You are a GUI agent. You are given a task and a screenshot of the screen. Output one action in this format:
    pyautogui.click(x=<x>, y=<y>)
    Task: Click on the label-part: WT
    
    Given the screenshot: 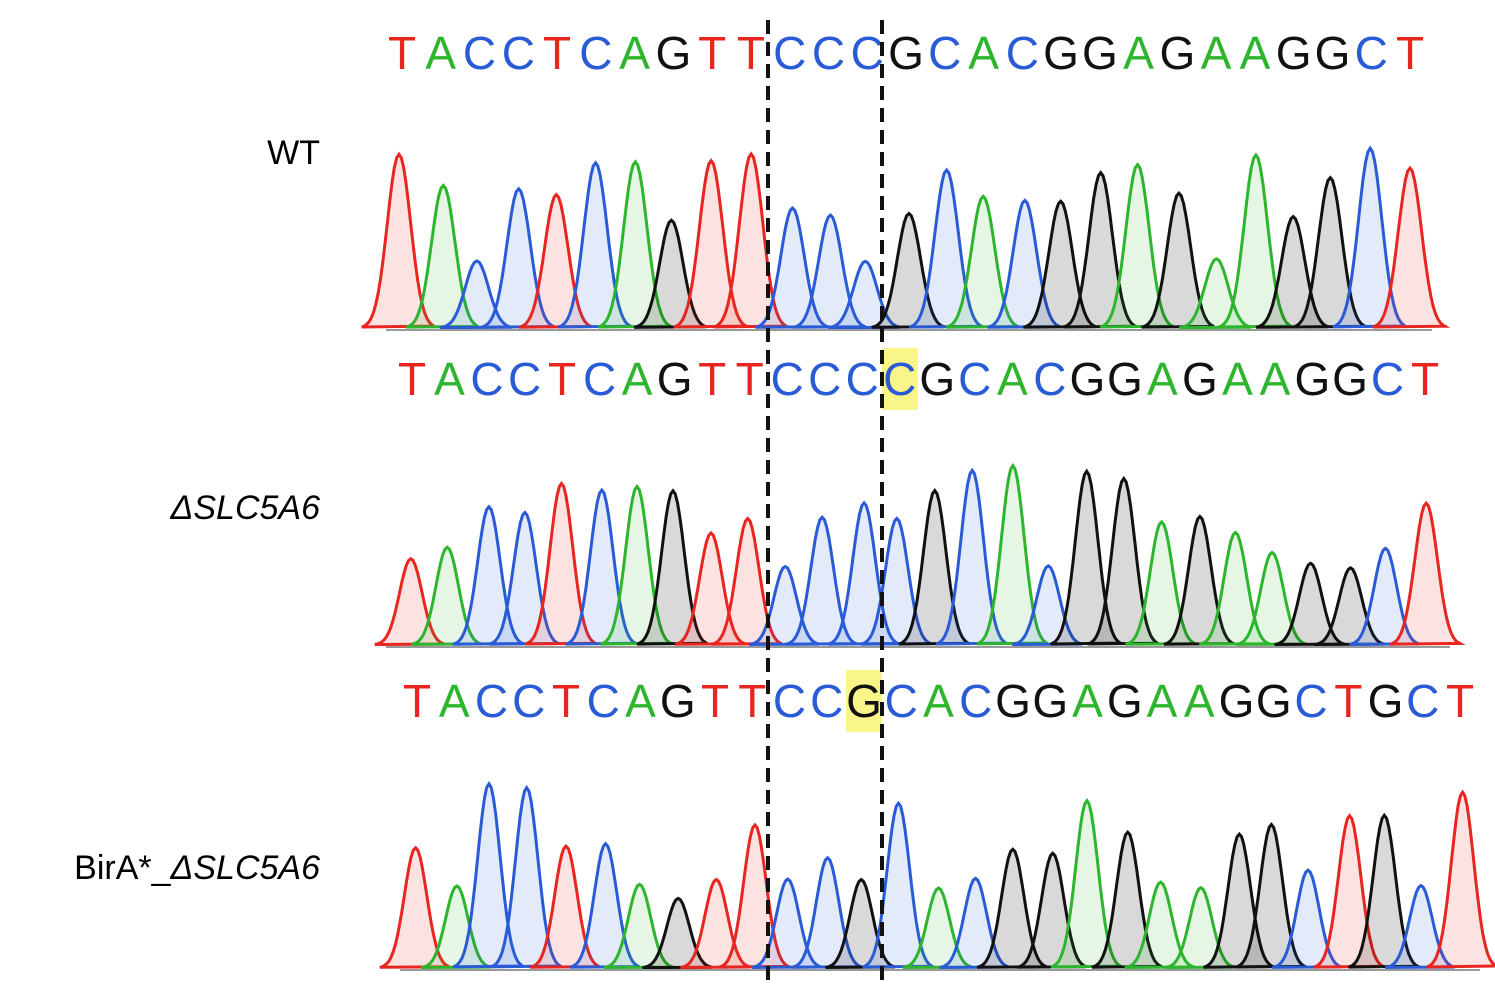 What is the action you would take?
    pyautogui.click(x=293, y=153)
    